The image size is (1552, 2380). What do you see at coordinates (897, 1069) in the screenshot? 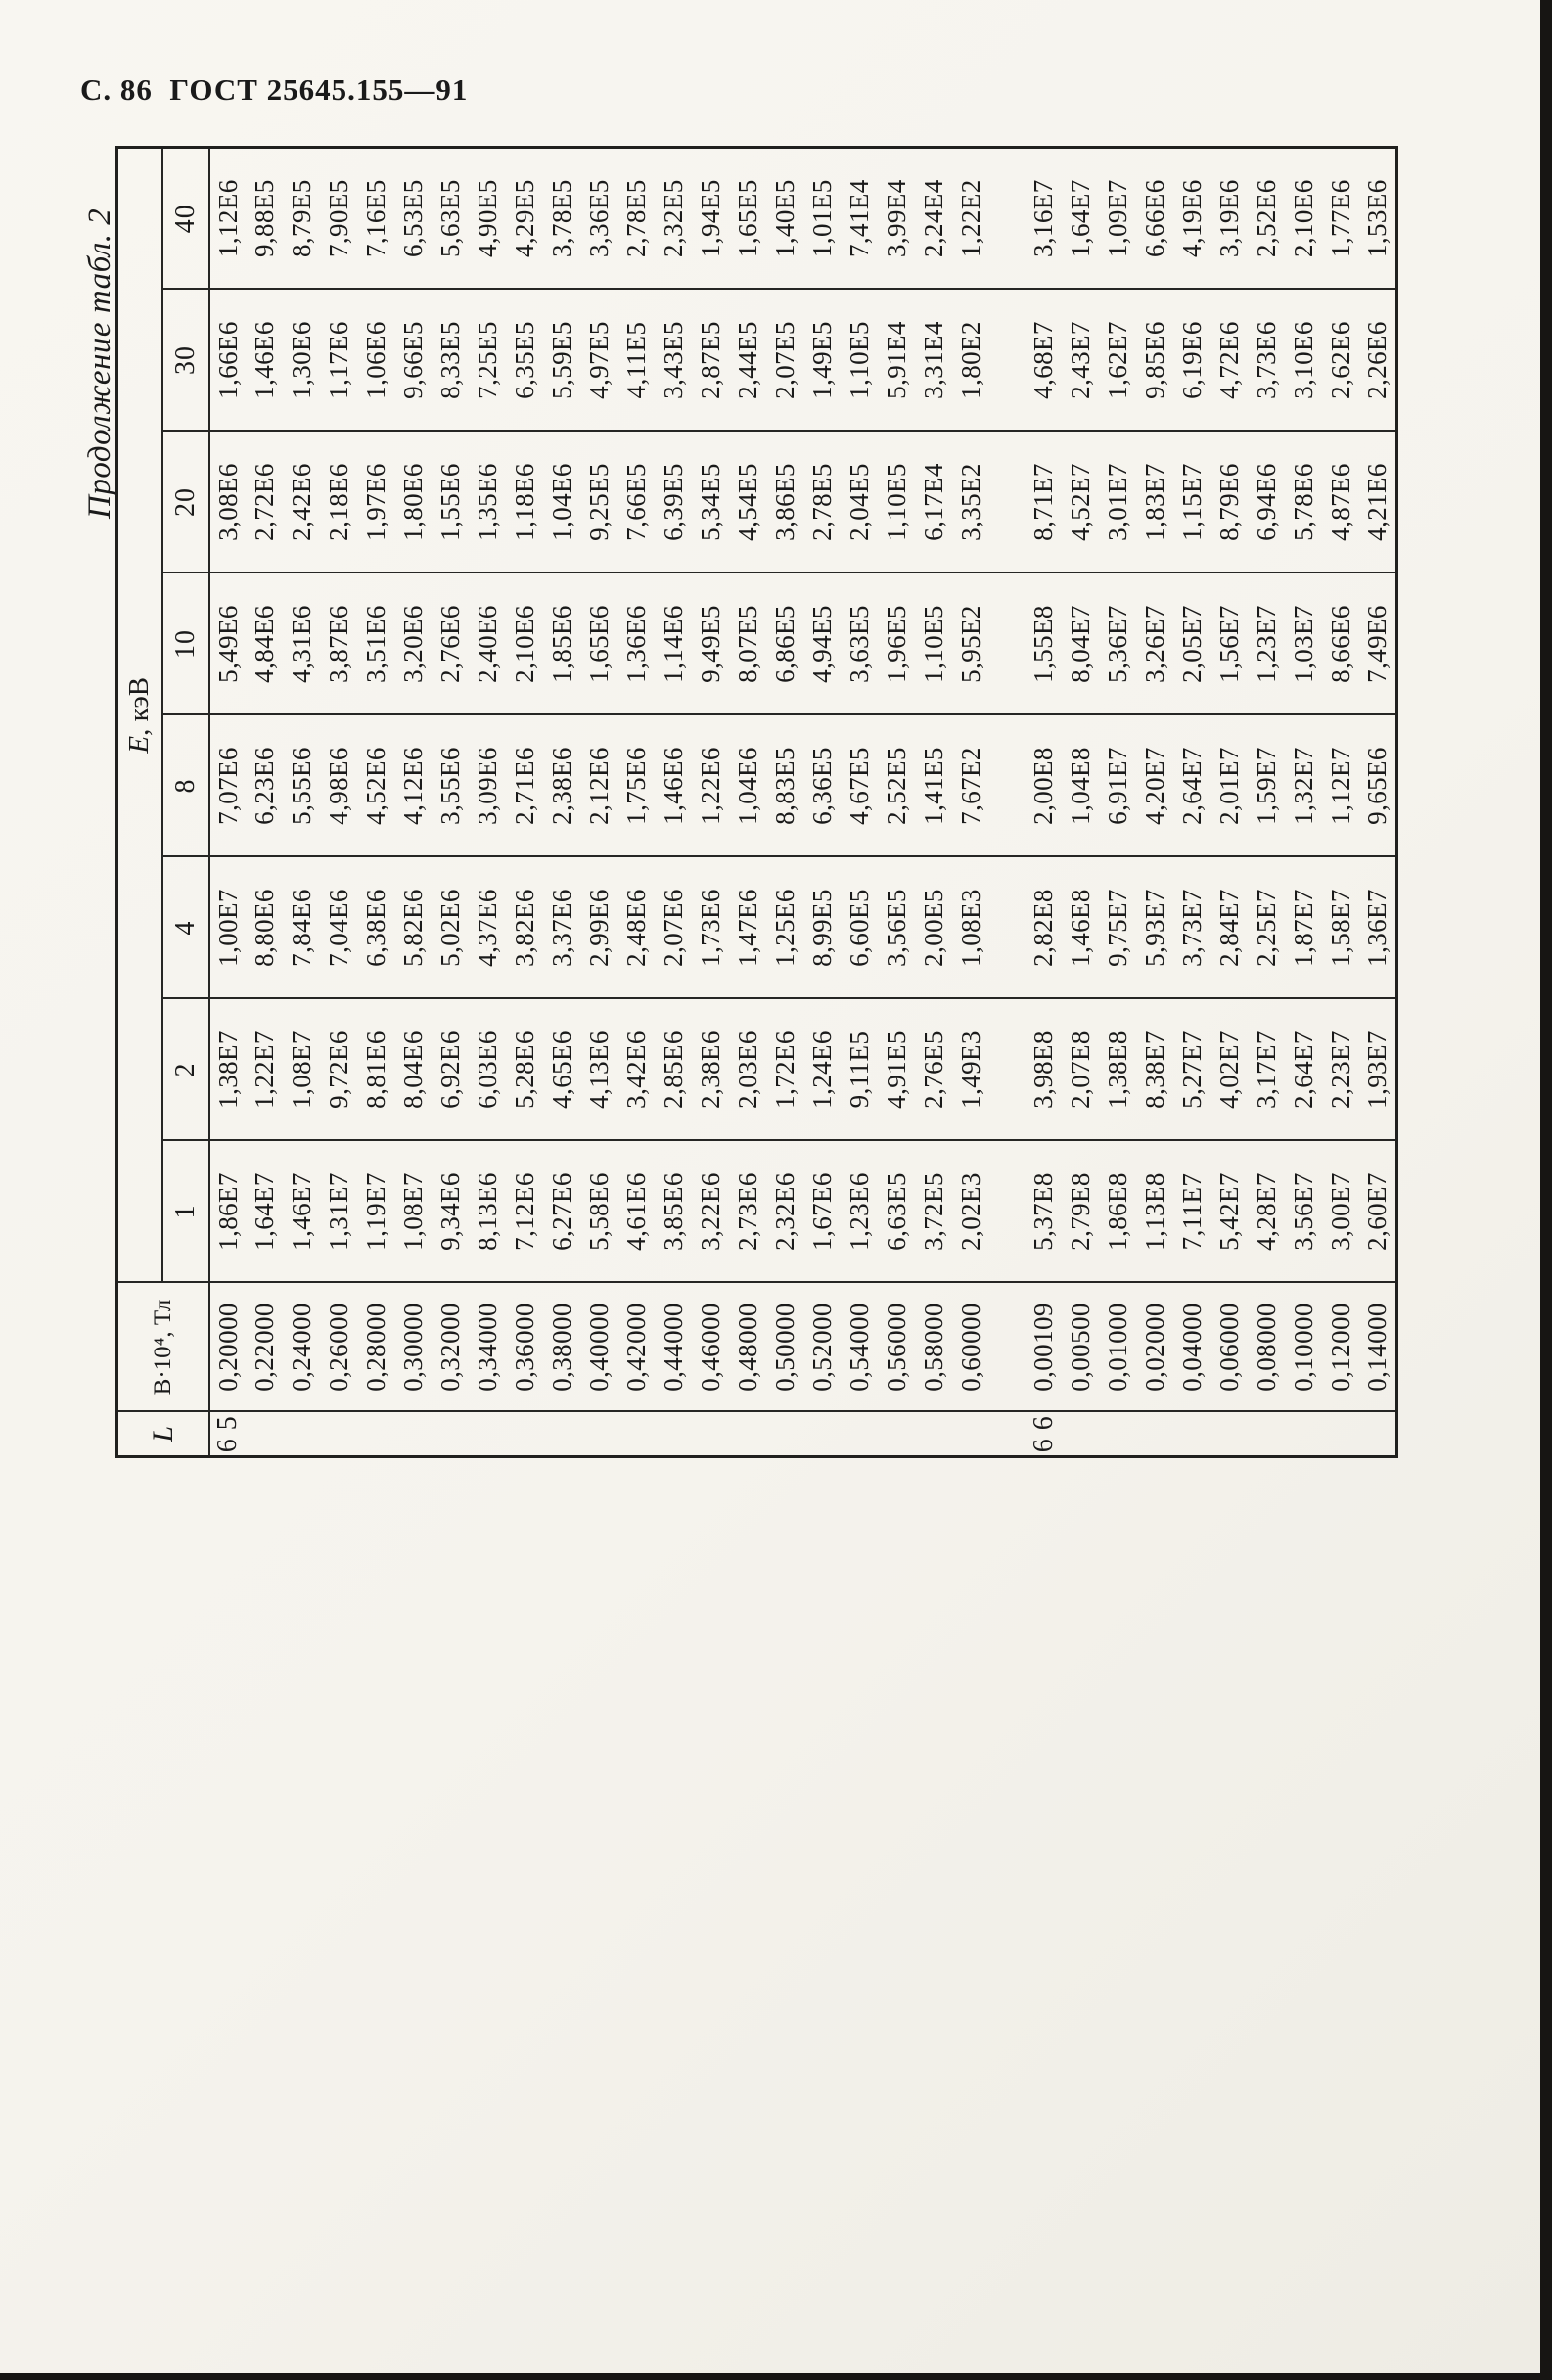
I see `data-cell: 4,91E5` at bounding box center [897, 1069].